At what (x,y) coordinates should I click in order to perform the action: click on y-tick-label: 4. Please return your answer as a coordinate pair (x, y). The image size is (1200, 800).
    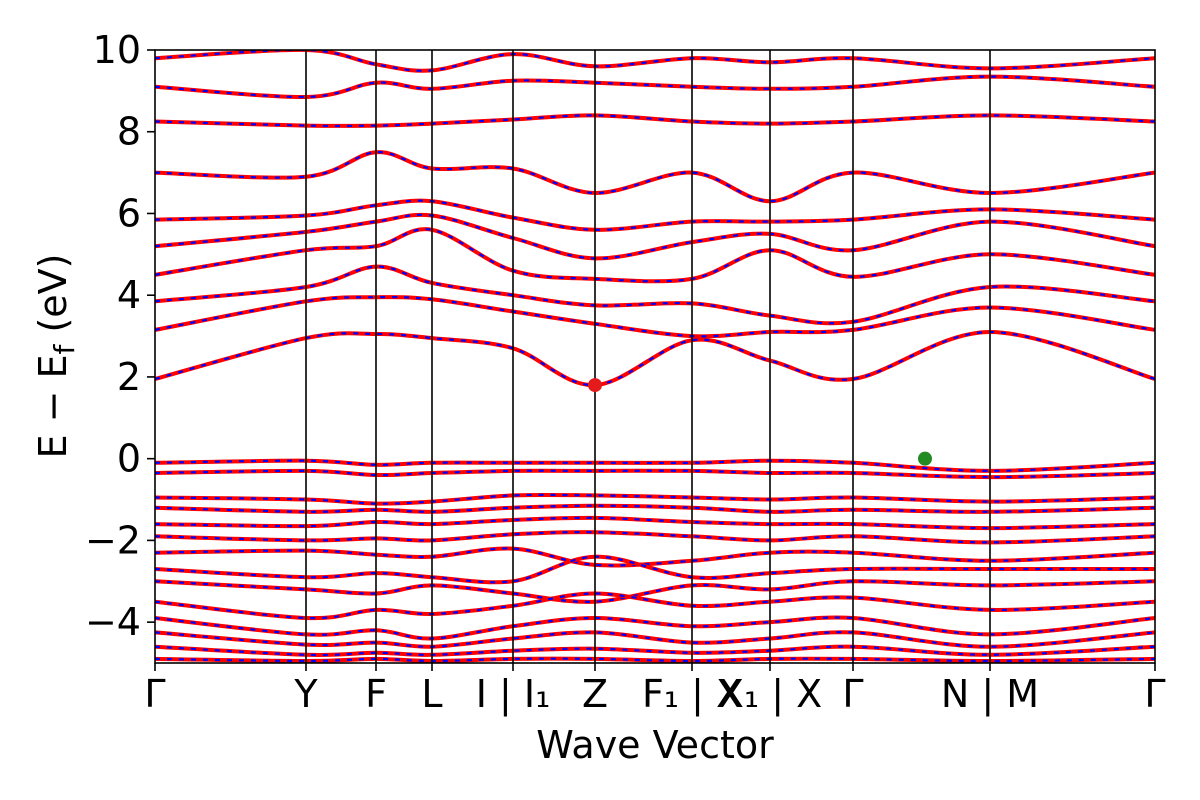
    Looking at the image, I should click on (129, 295).